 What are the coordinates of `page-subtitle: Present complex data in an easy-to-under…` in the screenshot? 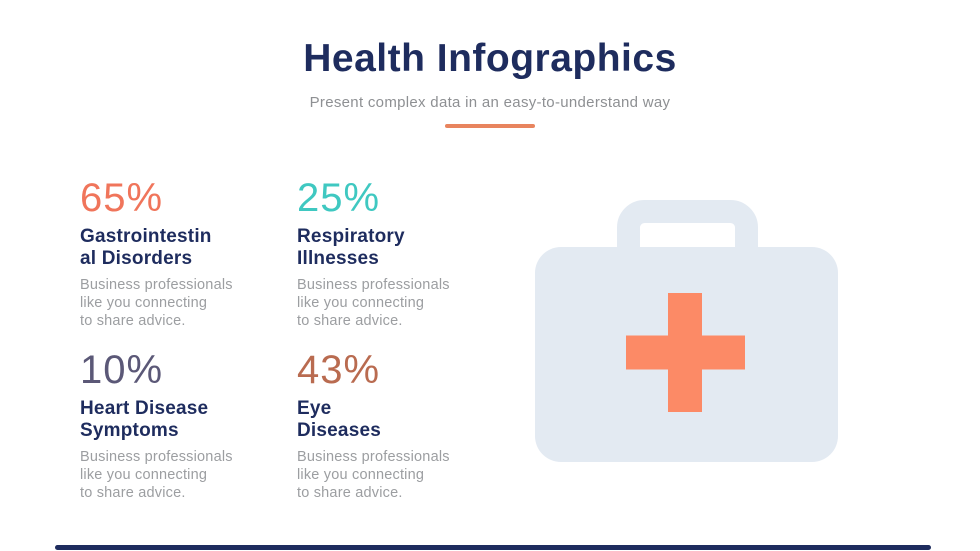 It's located at (490, 102).